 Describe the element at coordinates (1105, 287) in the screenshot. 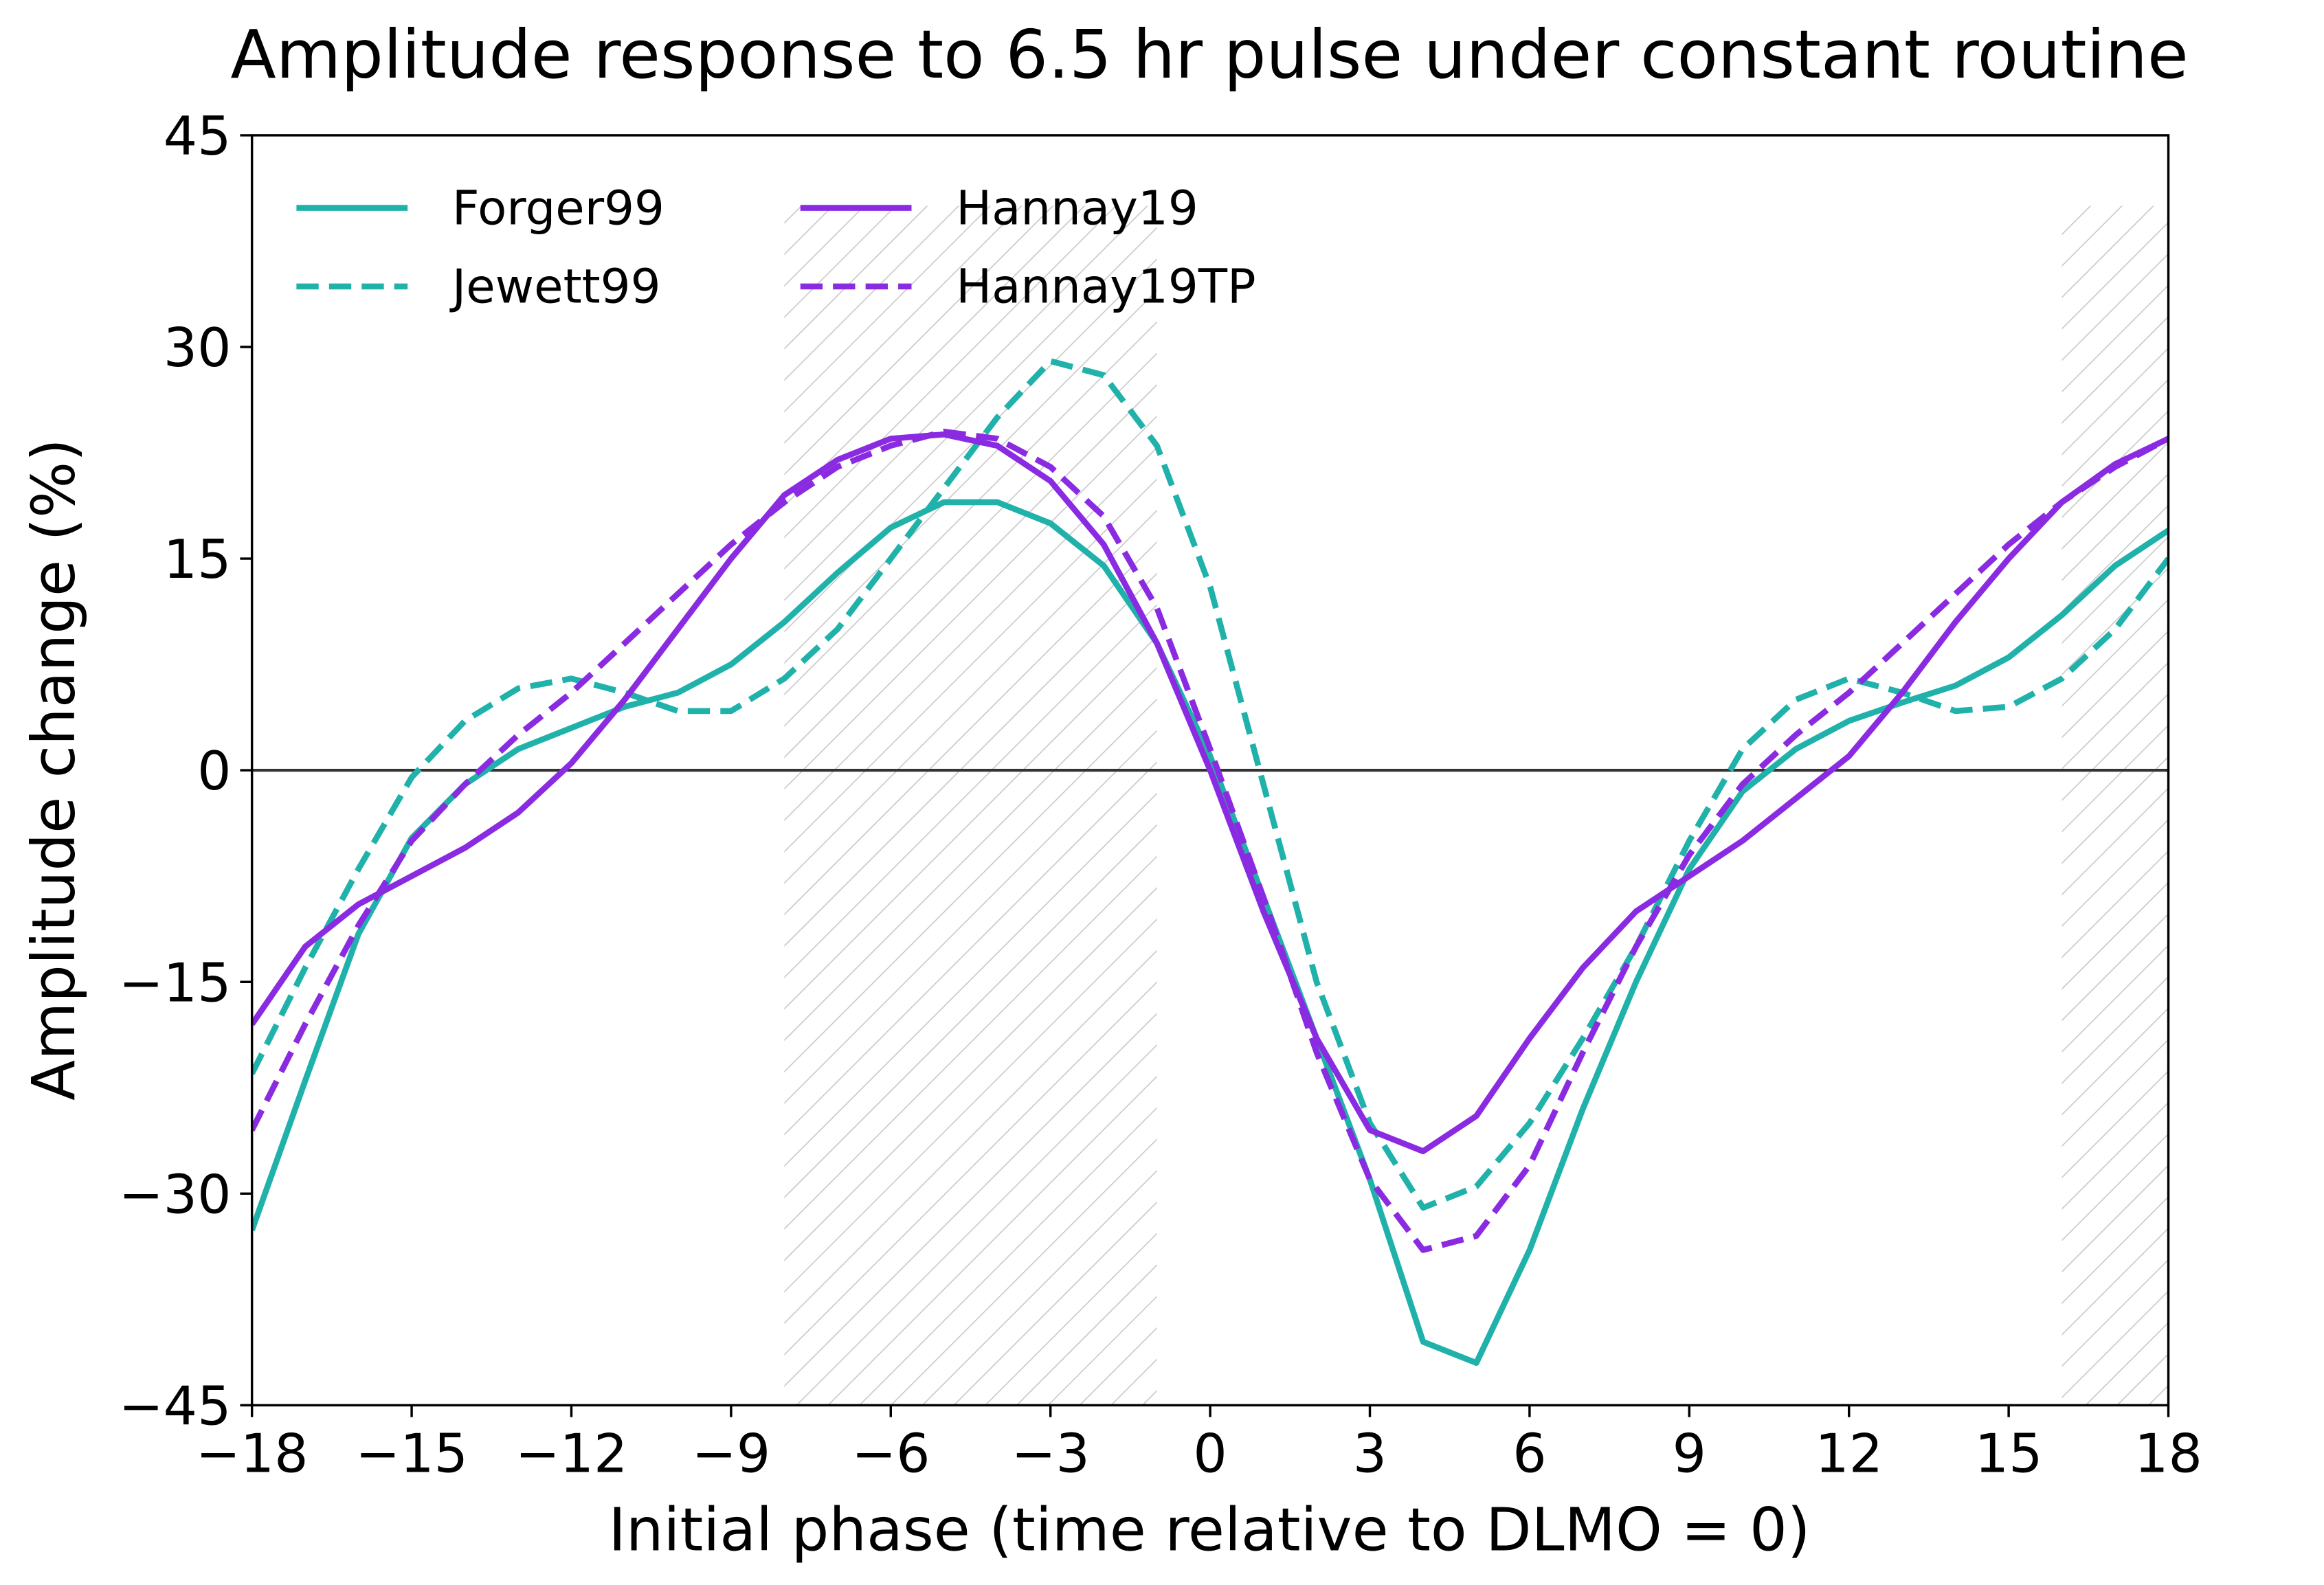

I see `legend-label: Hannay19TP` at that location.